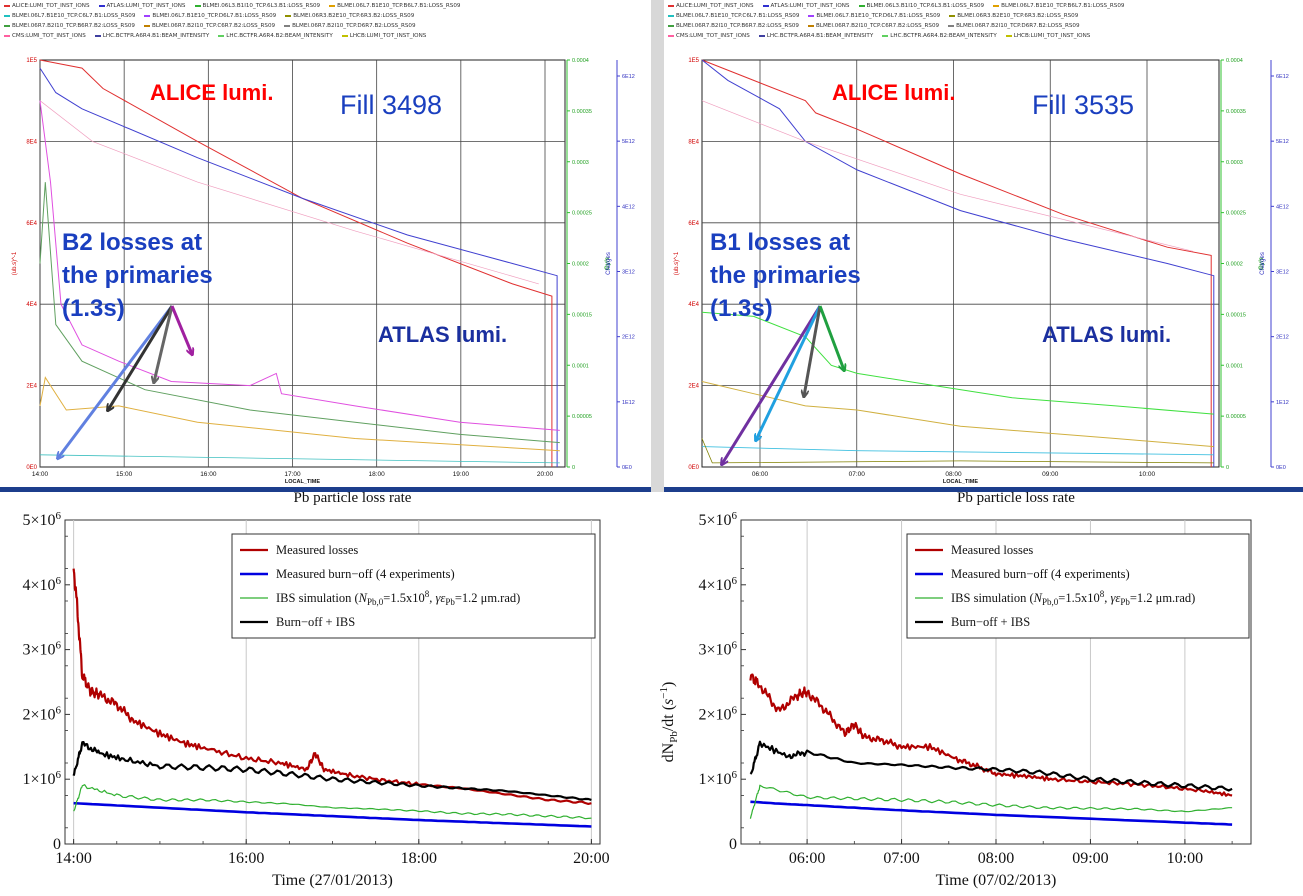 Image resolution: width=1303 pixels, height=896 pixels. Describe the element at coordinates (31, 305) in the screenshot. I see `left-axis-tick-label: 4E4` at that location.